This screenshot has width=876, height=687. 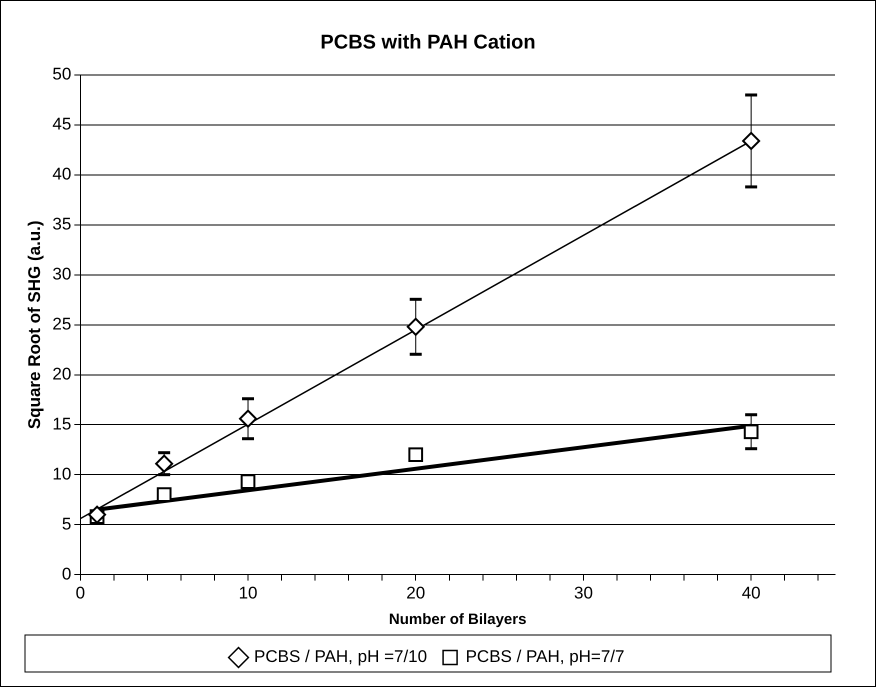 What do you see at coordinates (583, 592) in the screenshot?
I see `x-tick-label: 30` at bounding box center [583, 592].